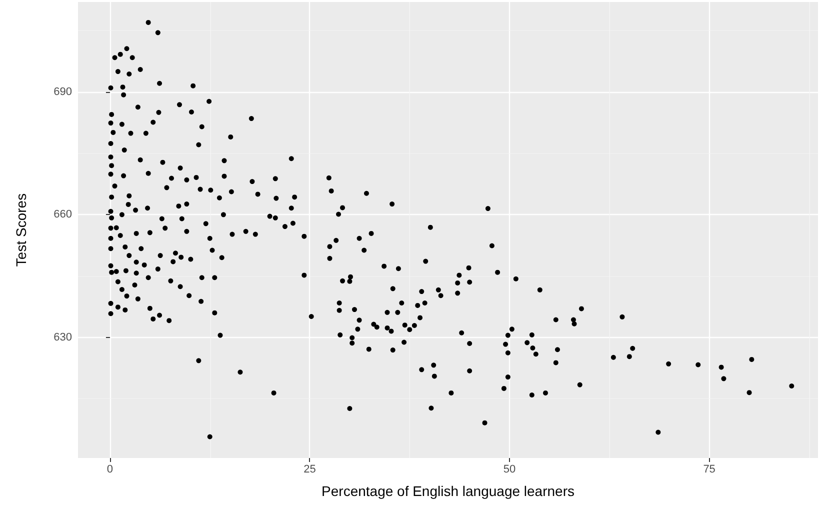 Image resolution: width=823 pixels, height=509 pixels. What do you see at coordinates (509, 470) in the screenshot?
I see `x-tick-label: 50` at bounding box center [509, 470].